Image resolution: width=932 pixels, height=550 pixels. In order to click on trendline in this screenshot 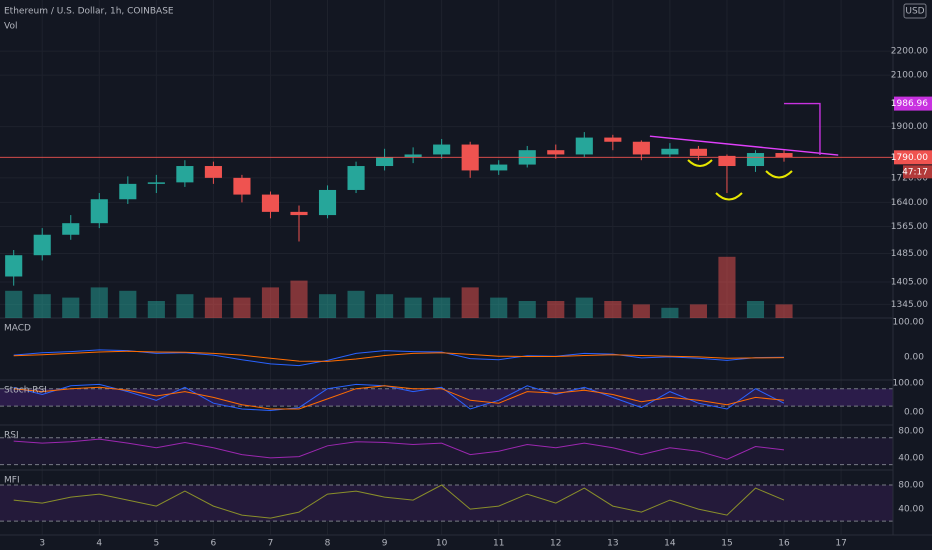, I will do `click(744, 145)`.